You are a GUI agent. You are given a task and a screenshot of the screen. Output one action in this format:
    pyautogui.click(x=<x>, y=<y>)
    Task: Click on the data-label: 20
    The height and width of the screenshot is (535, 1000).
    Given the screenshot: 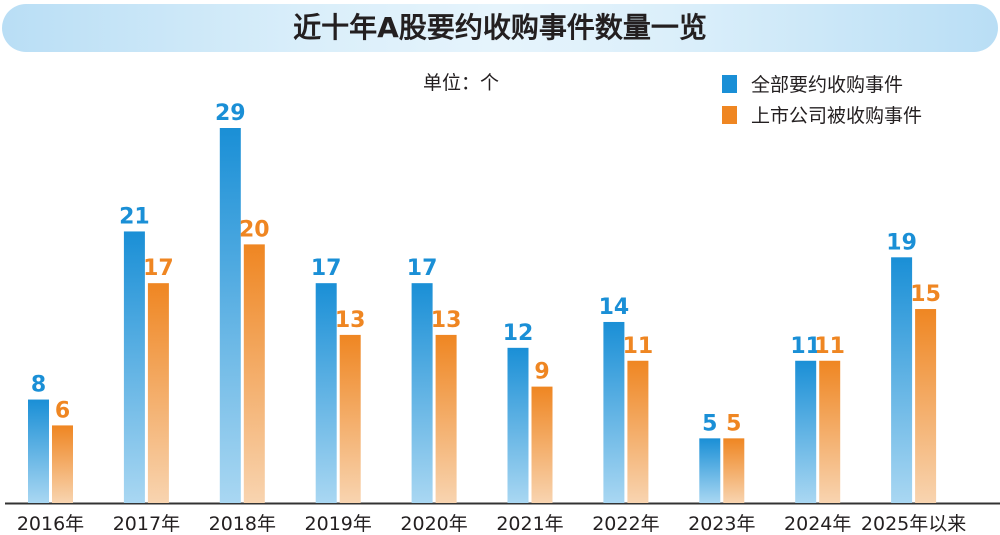 What is the action you would take?
    pyautogui.click(x=254, y=229)
    